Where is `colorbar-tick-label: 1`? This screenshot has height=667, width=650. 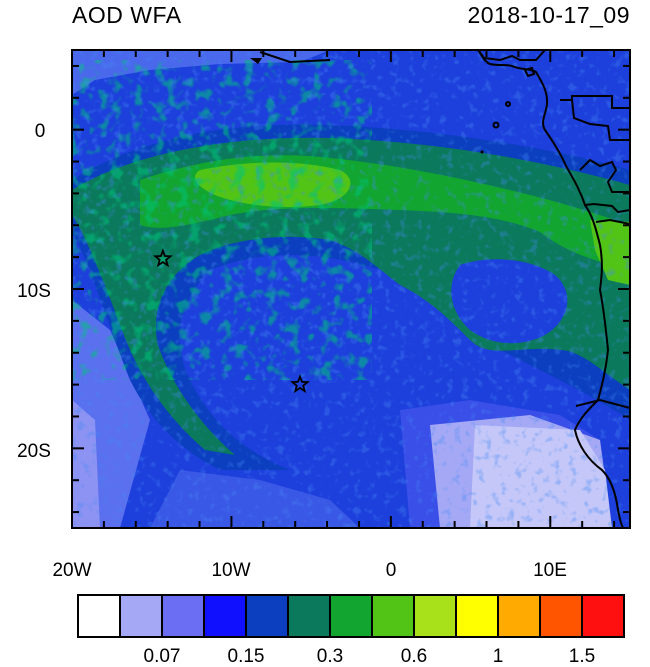 colorbar-tick-label: 1 is located at coordinates (498, 656).